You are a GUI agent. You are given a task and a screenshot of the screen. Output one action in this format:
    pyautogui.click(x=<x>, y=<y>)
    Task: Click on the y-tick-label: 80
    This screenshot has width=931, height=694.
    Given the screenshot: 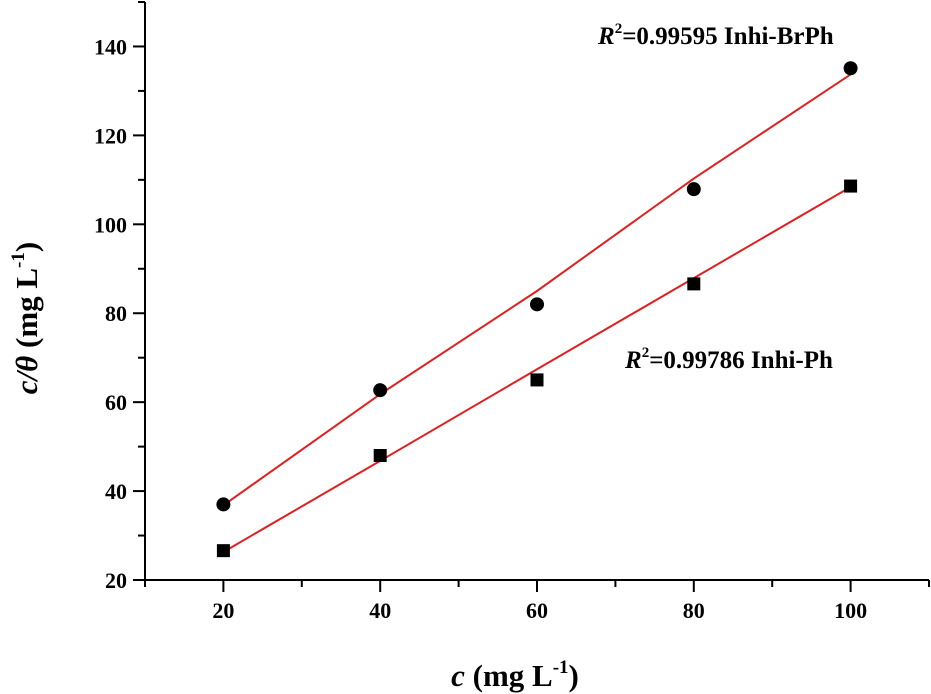 What is the action you would take?
    pyautogui.click(x=116, y=313)
    